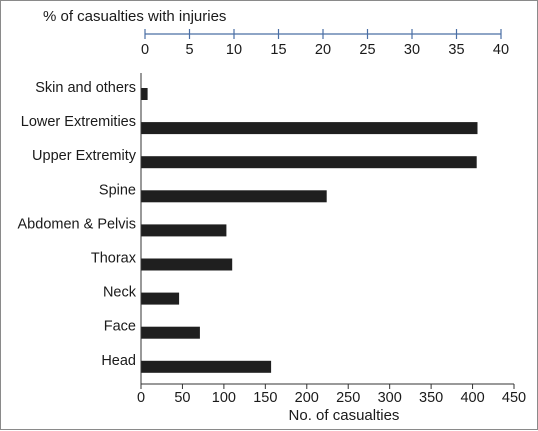 This screenshot has width=538, height=431. Describe the element at coordinates (412, 50) in the screenshot. I see `top-tick-label: 30` at that location.